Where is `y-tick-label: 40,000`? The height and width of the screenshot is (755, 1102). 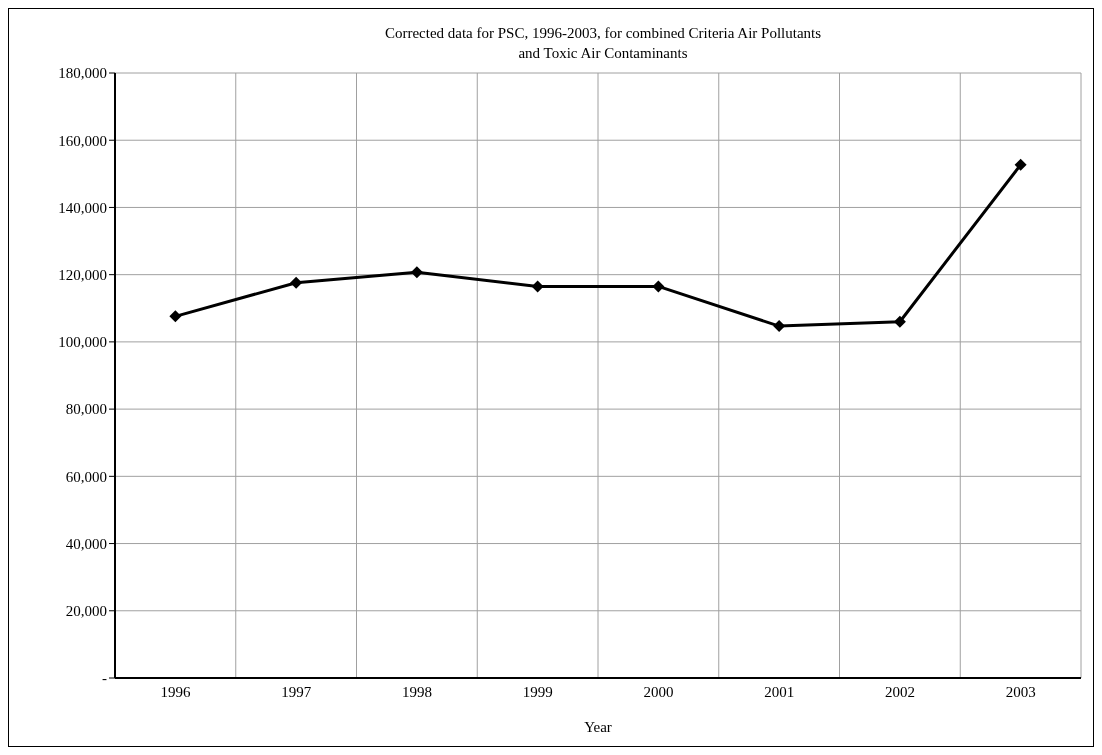
y-tick-label: 40,000 is located at coordinates (86, 543).